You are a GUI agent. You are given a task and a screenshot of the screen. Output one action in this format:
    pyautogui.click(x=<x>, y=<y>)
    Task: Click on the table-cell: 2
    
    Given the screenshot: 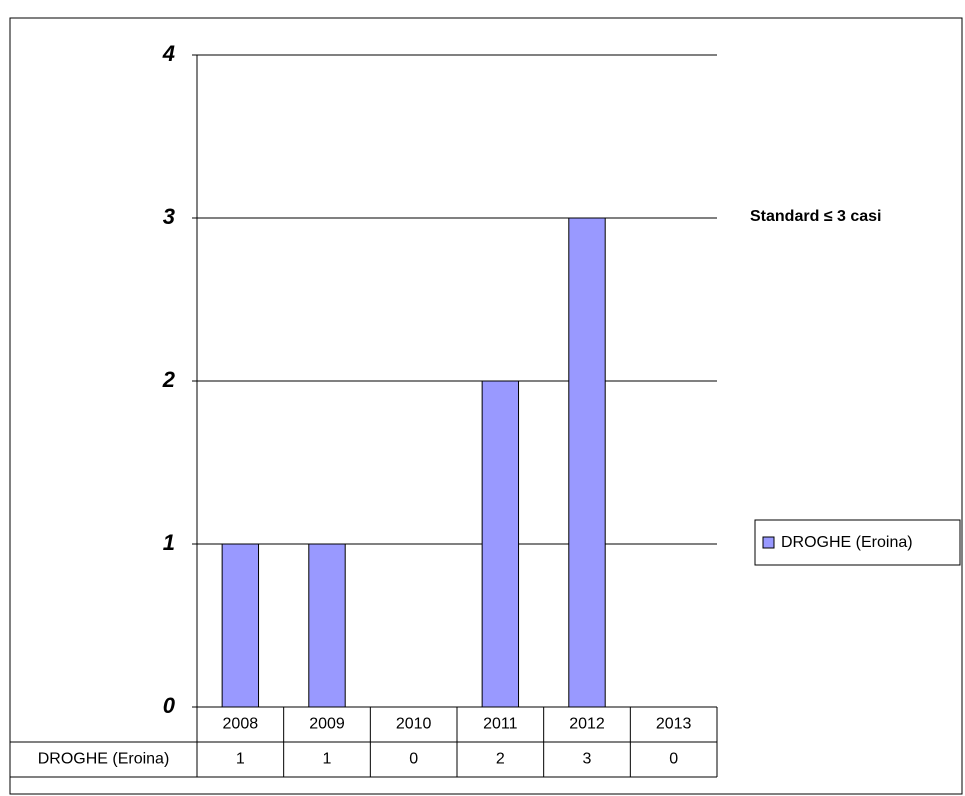 What is the action you would take?
    pyautogui.click(x=500, y=759)
    